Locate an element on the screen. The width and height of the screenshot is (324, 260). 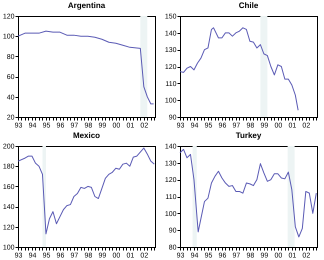
chart-title: Mexico is located at coordinates (86, 135).